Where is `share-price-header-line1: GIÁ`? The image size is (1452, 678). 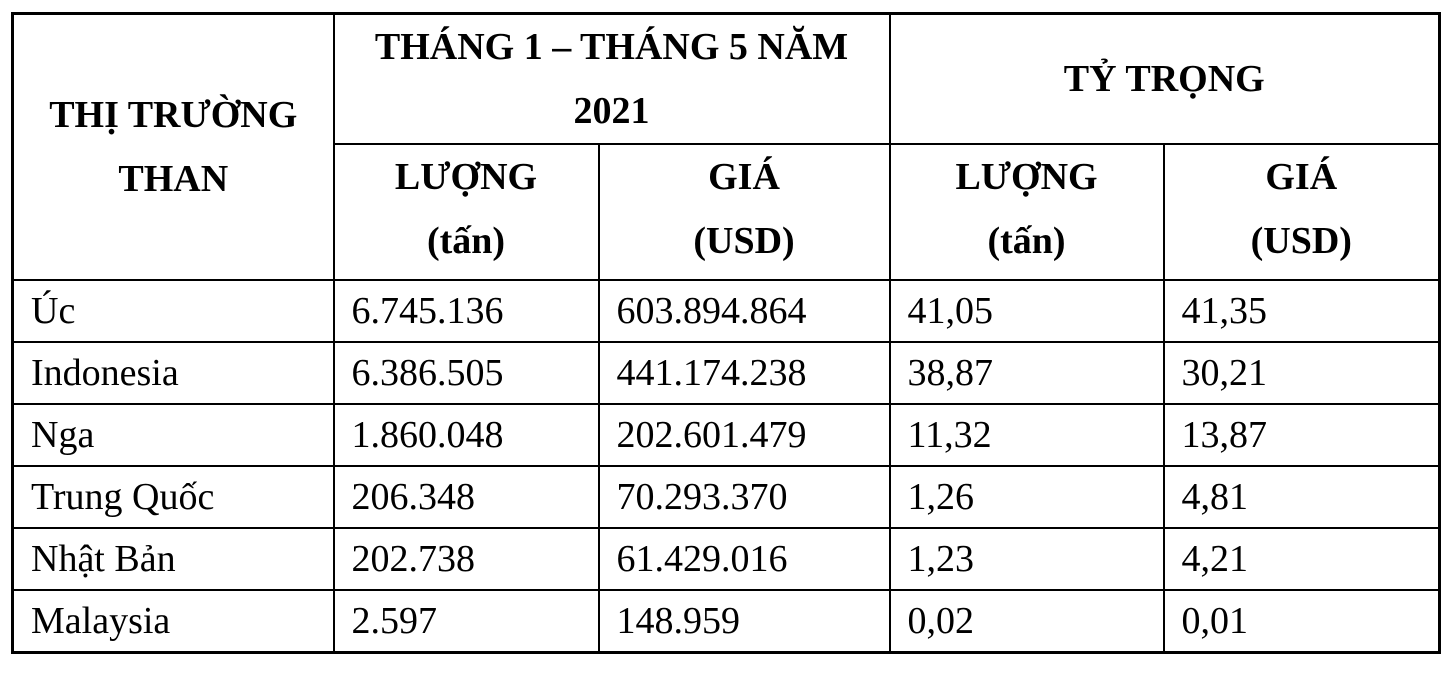 share-price-header-line1: GIÁ is located at coordinates (1301, 177).